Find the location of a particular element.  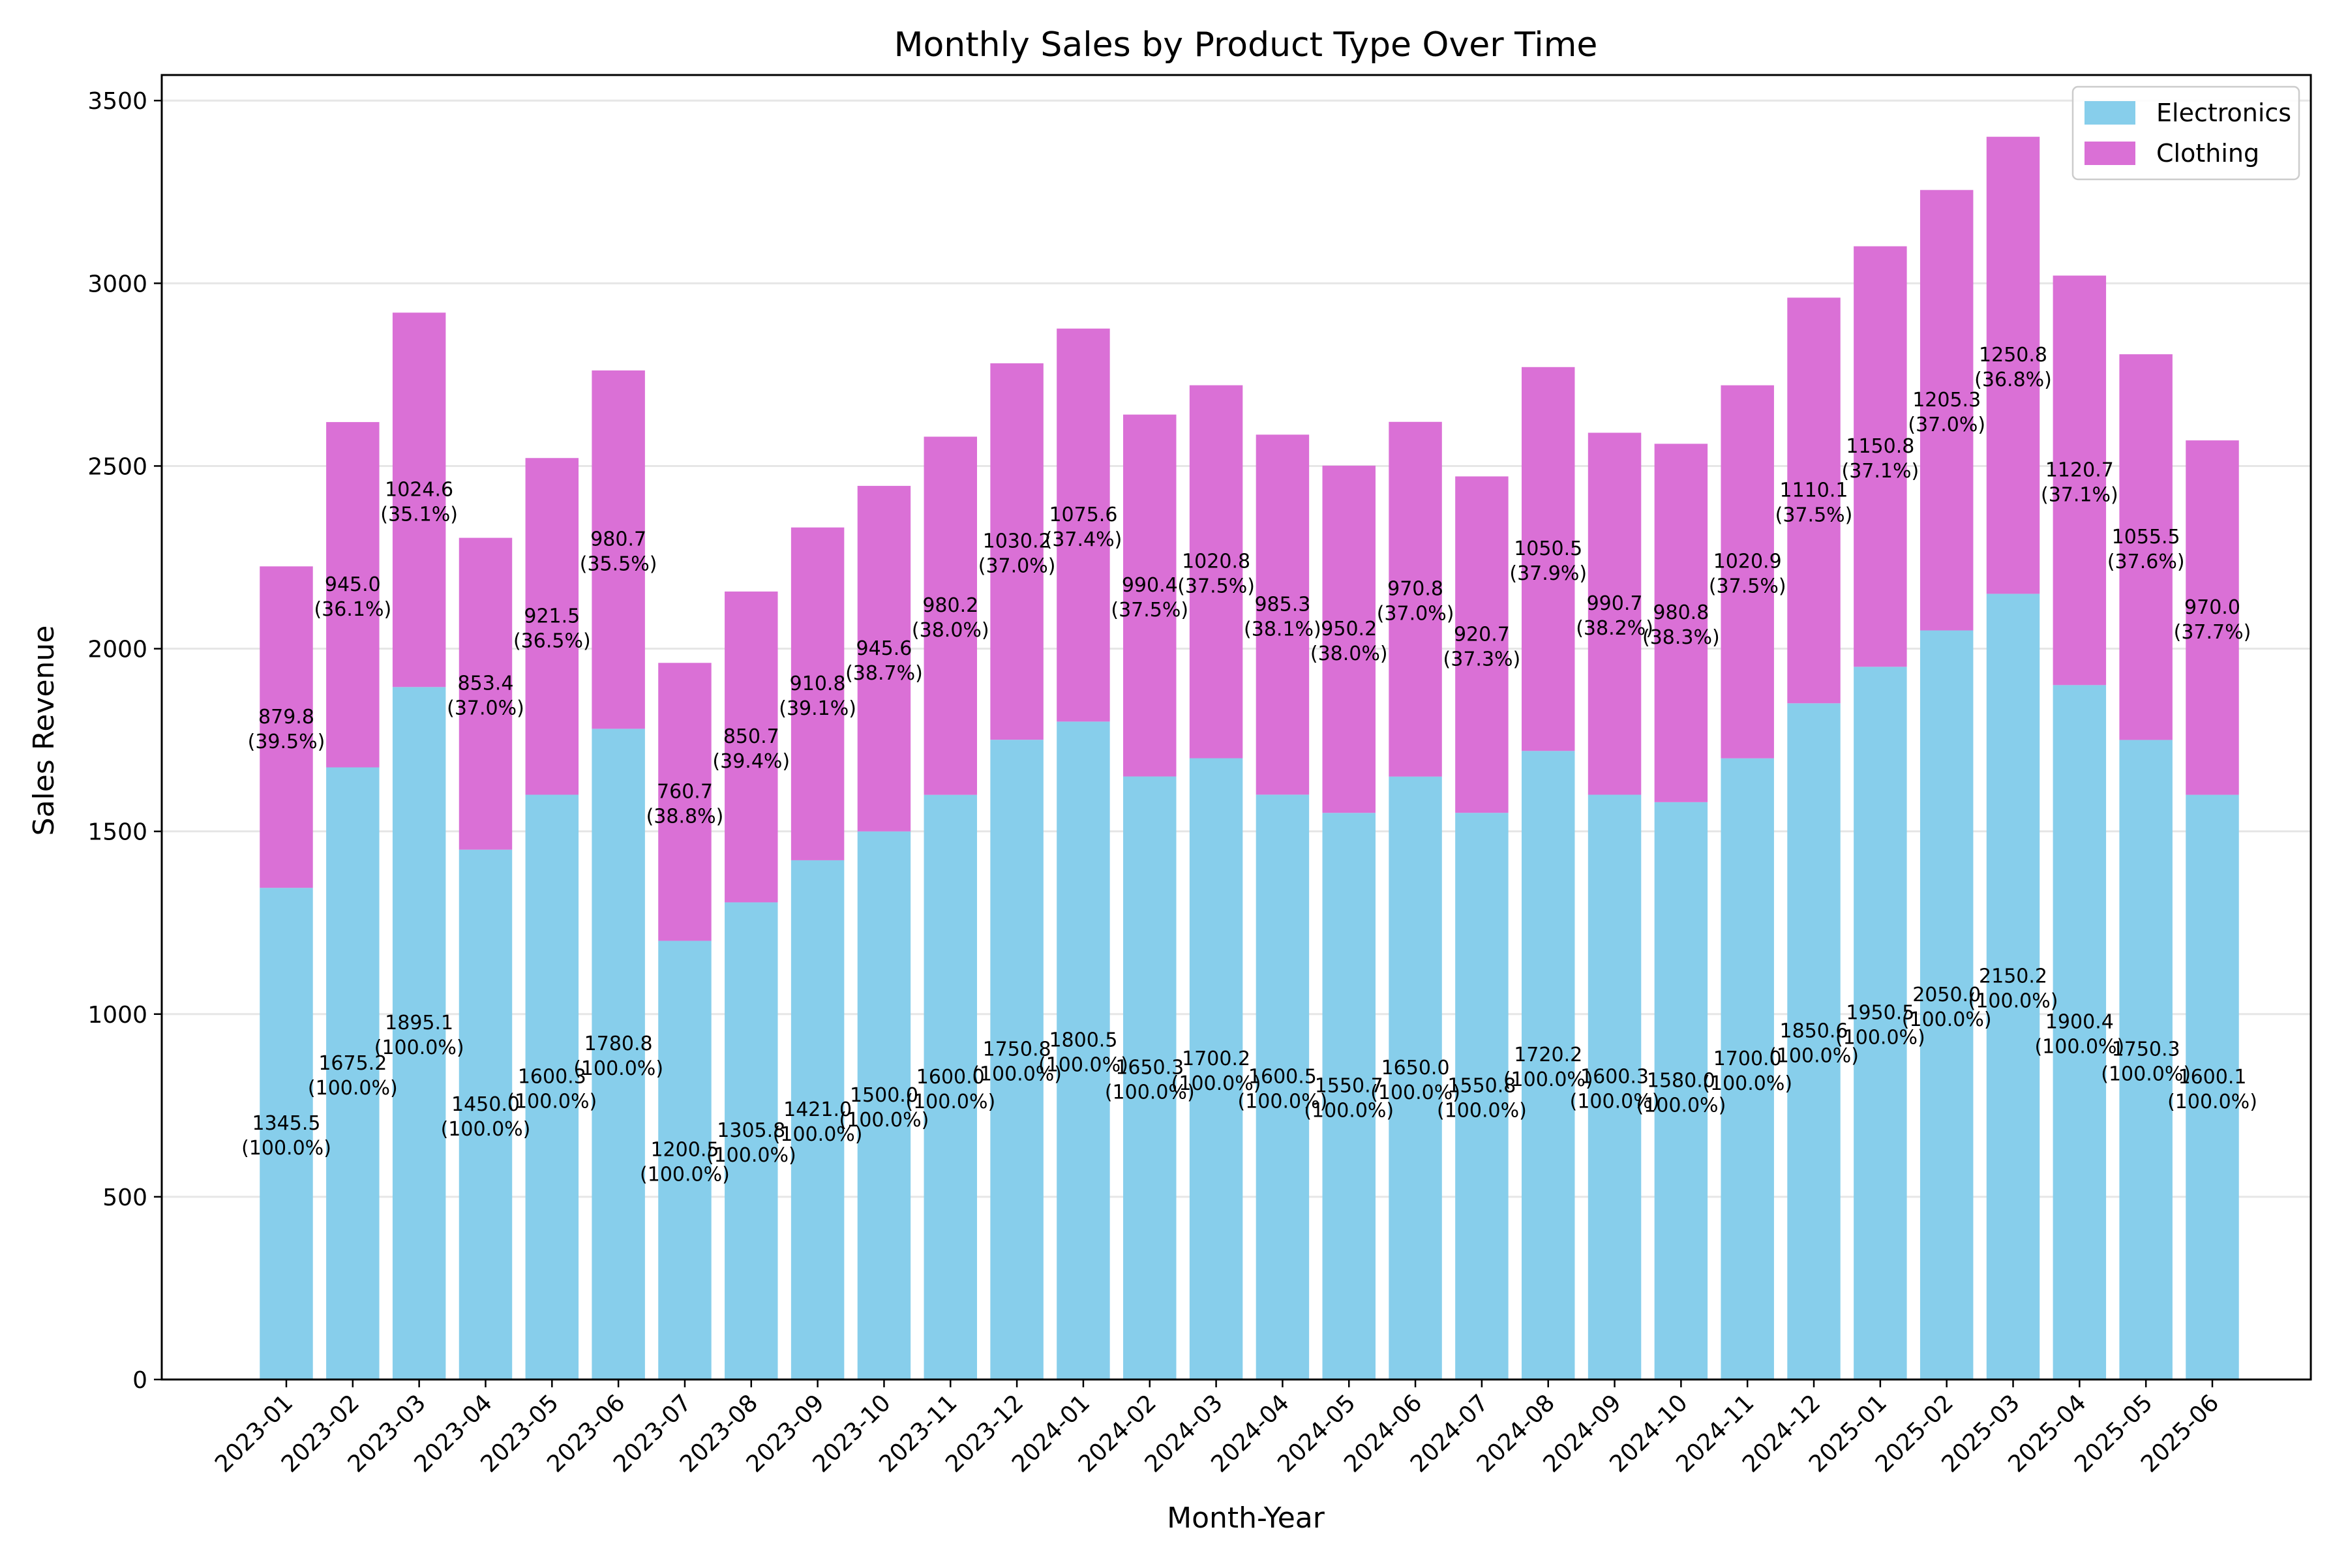

data-label-electronics: 1600.3 is located at coordinates (1614, 1077).